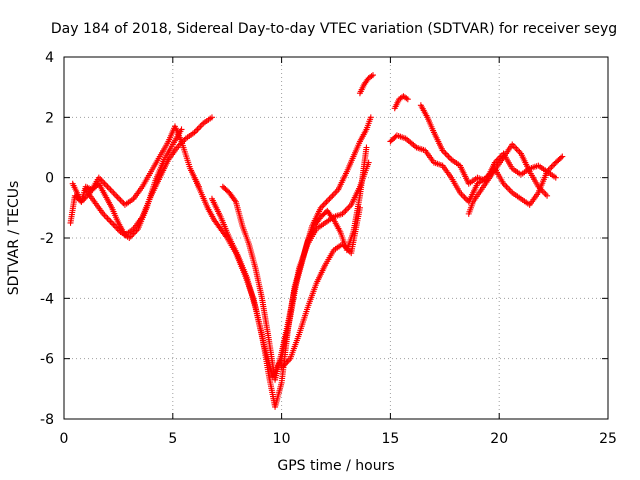 This screenshot has width=640, height=480. Describe the element at coordinates (47, 299) in the screenshot. I see `y-tick-label: -4` at that location.